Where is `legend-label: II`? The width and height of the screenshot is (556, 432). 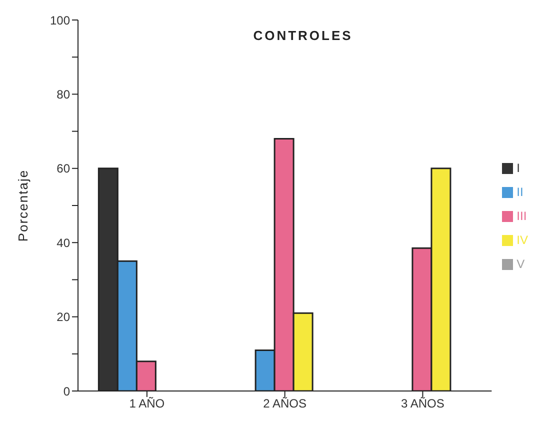
legend-label: II is located at coordinates (520, 192).